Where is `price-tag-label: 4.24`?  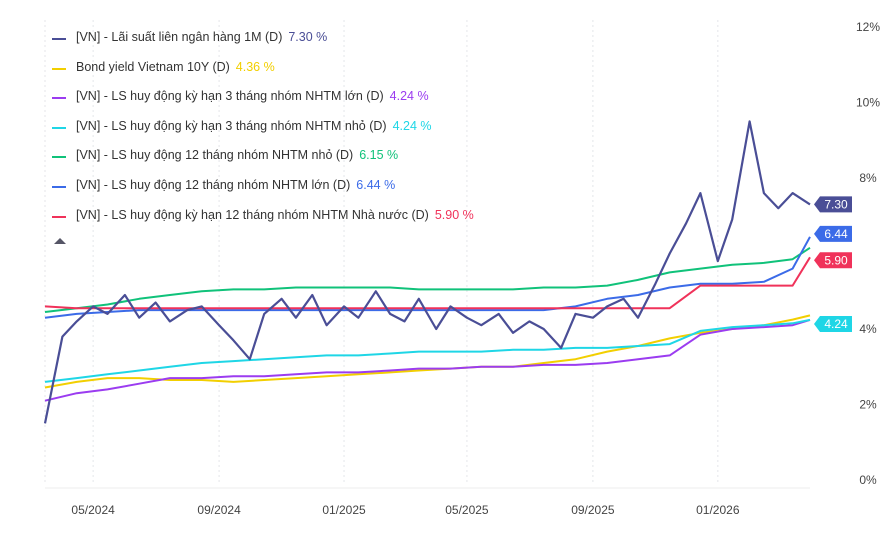 price-tag-label: 4.24 is located at coordinates (836, 324).